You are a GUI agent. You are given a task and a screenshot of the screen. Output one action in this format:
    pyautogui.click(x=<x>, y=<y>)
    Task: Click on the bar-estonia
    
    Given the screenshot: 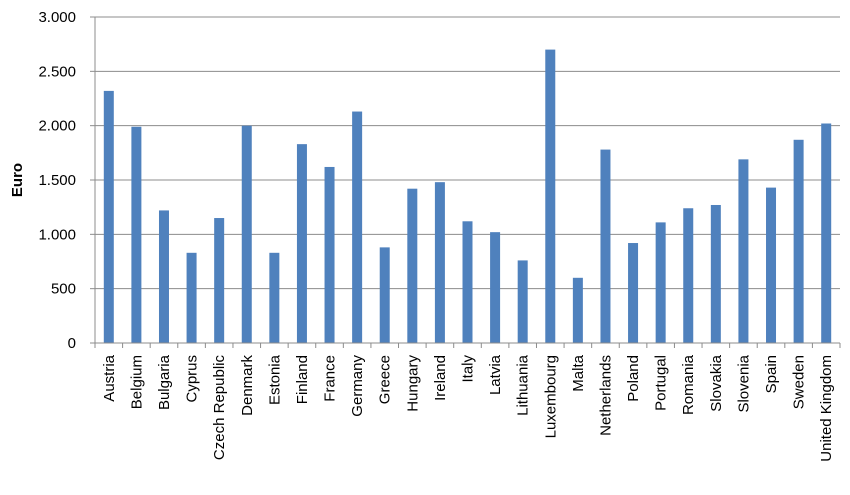 What is the action you would take?
    pyautogui.click(x=274, y=297)
    